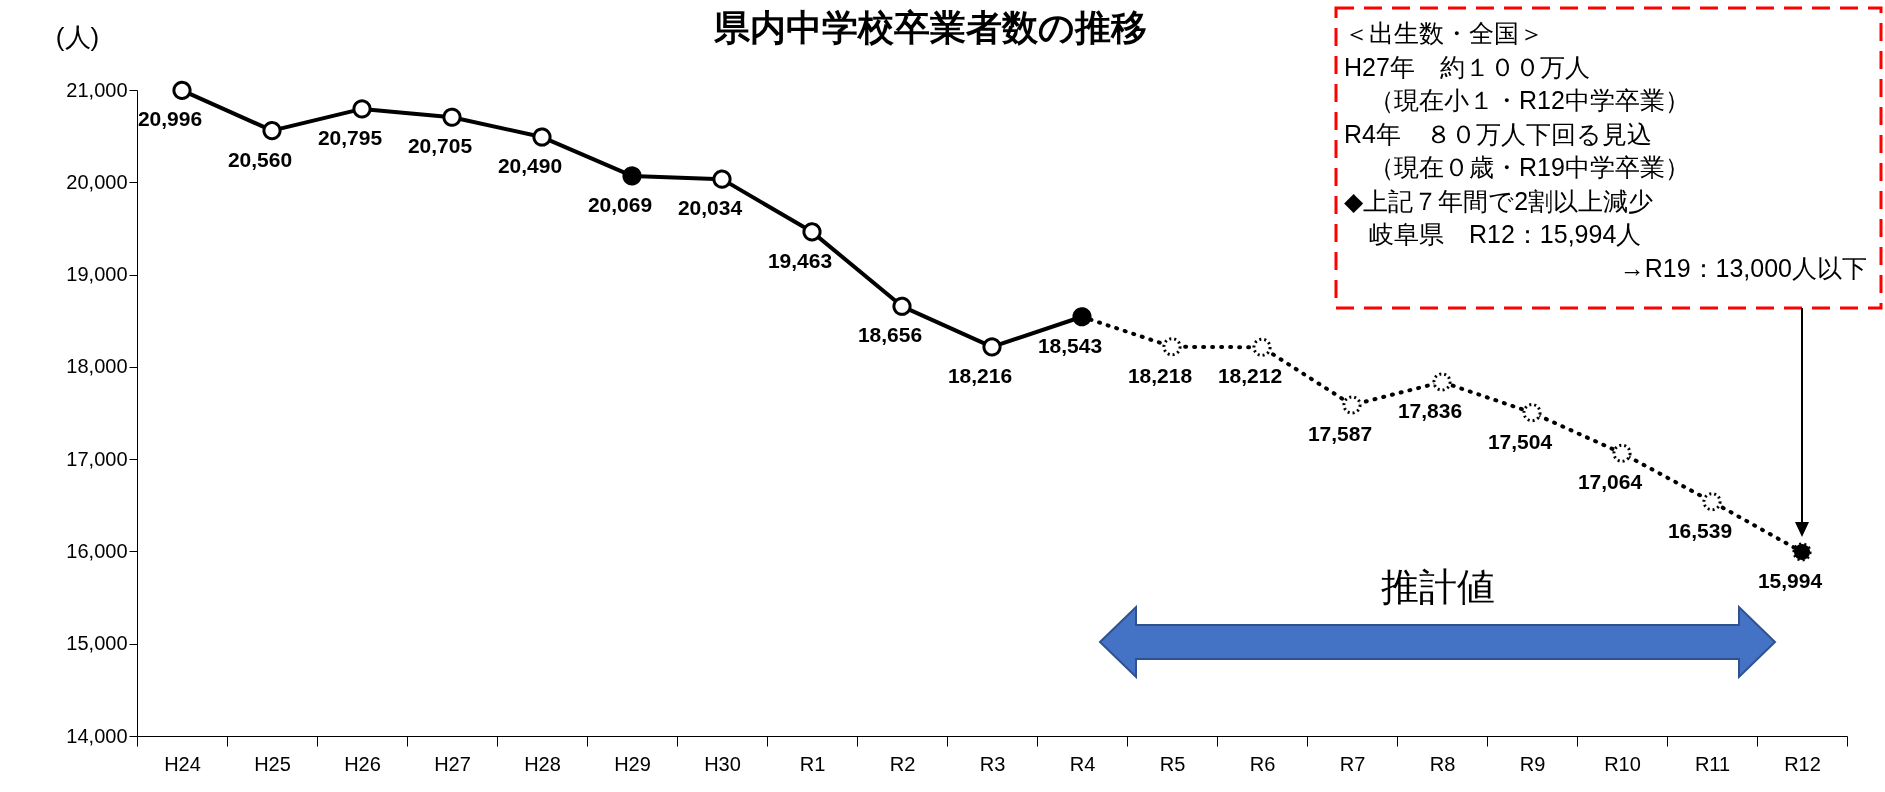 The image size is (1885, 792). What do you see at coordinates (1262, 763) in the screenshot?
I see `x-tick-label: R6` at bounding box center [1262, 763].